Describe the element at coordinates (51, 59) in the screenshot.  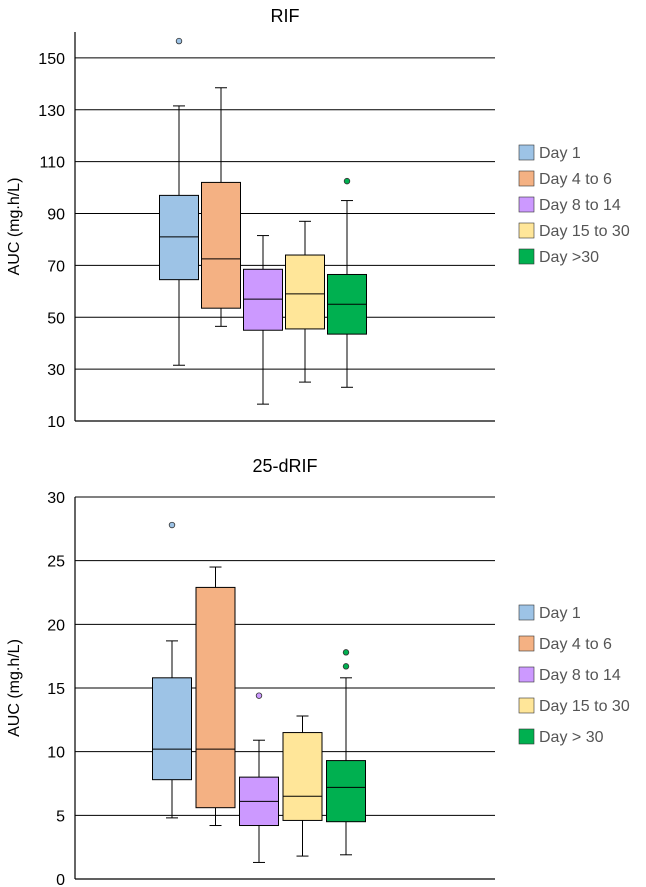
I see `y-tick-label: 150` at that location.